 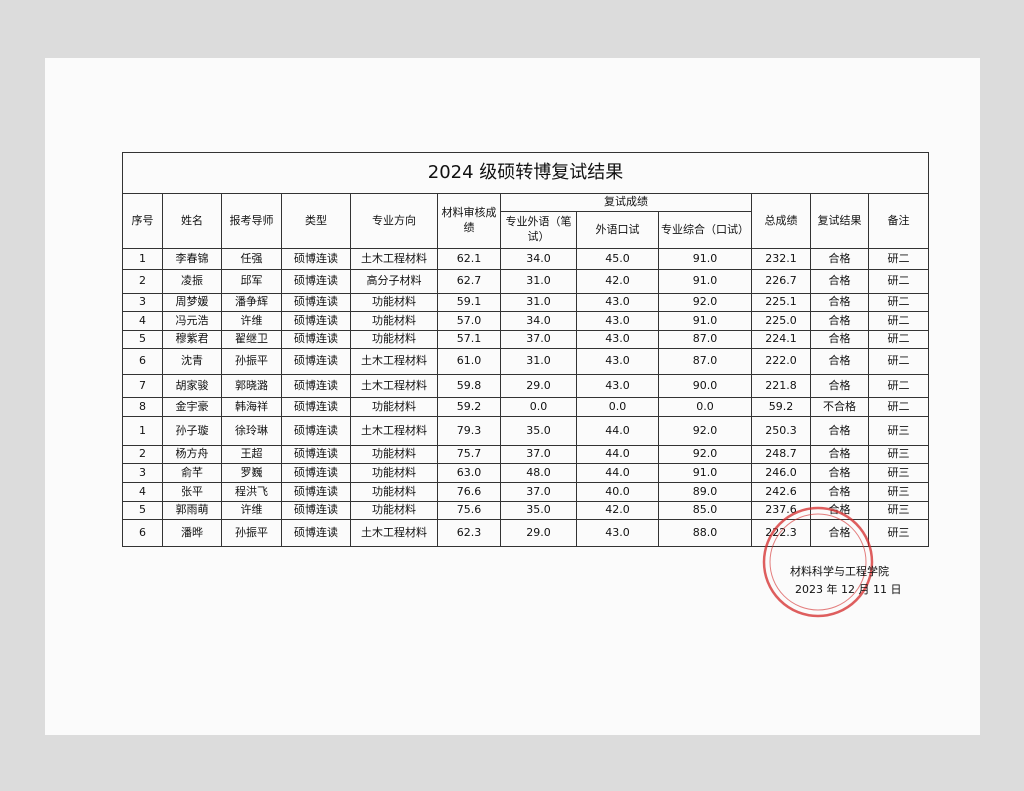 I want to click on table-cell: 76.6, so click(x=469, y=492).